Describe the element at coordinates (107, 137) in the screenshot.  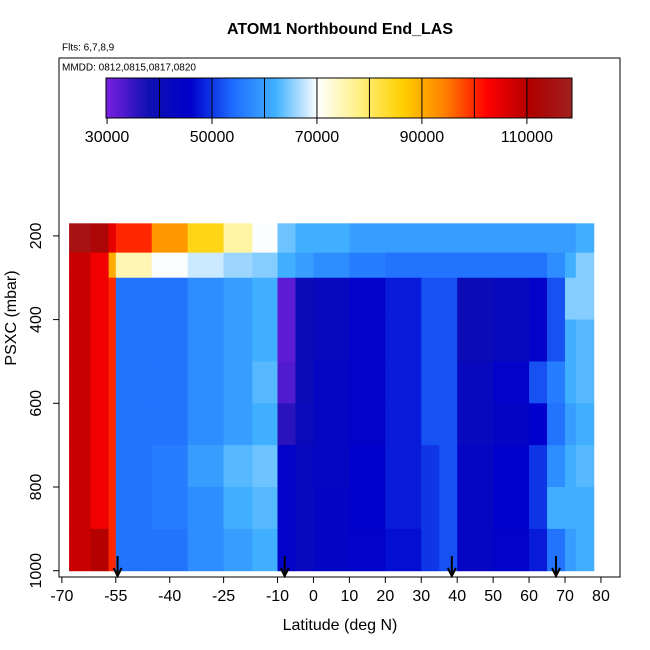
I see `colorbar-tick-label: 30000` at that location.